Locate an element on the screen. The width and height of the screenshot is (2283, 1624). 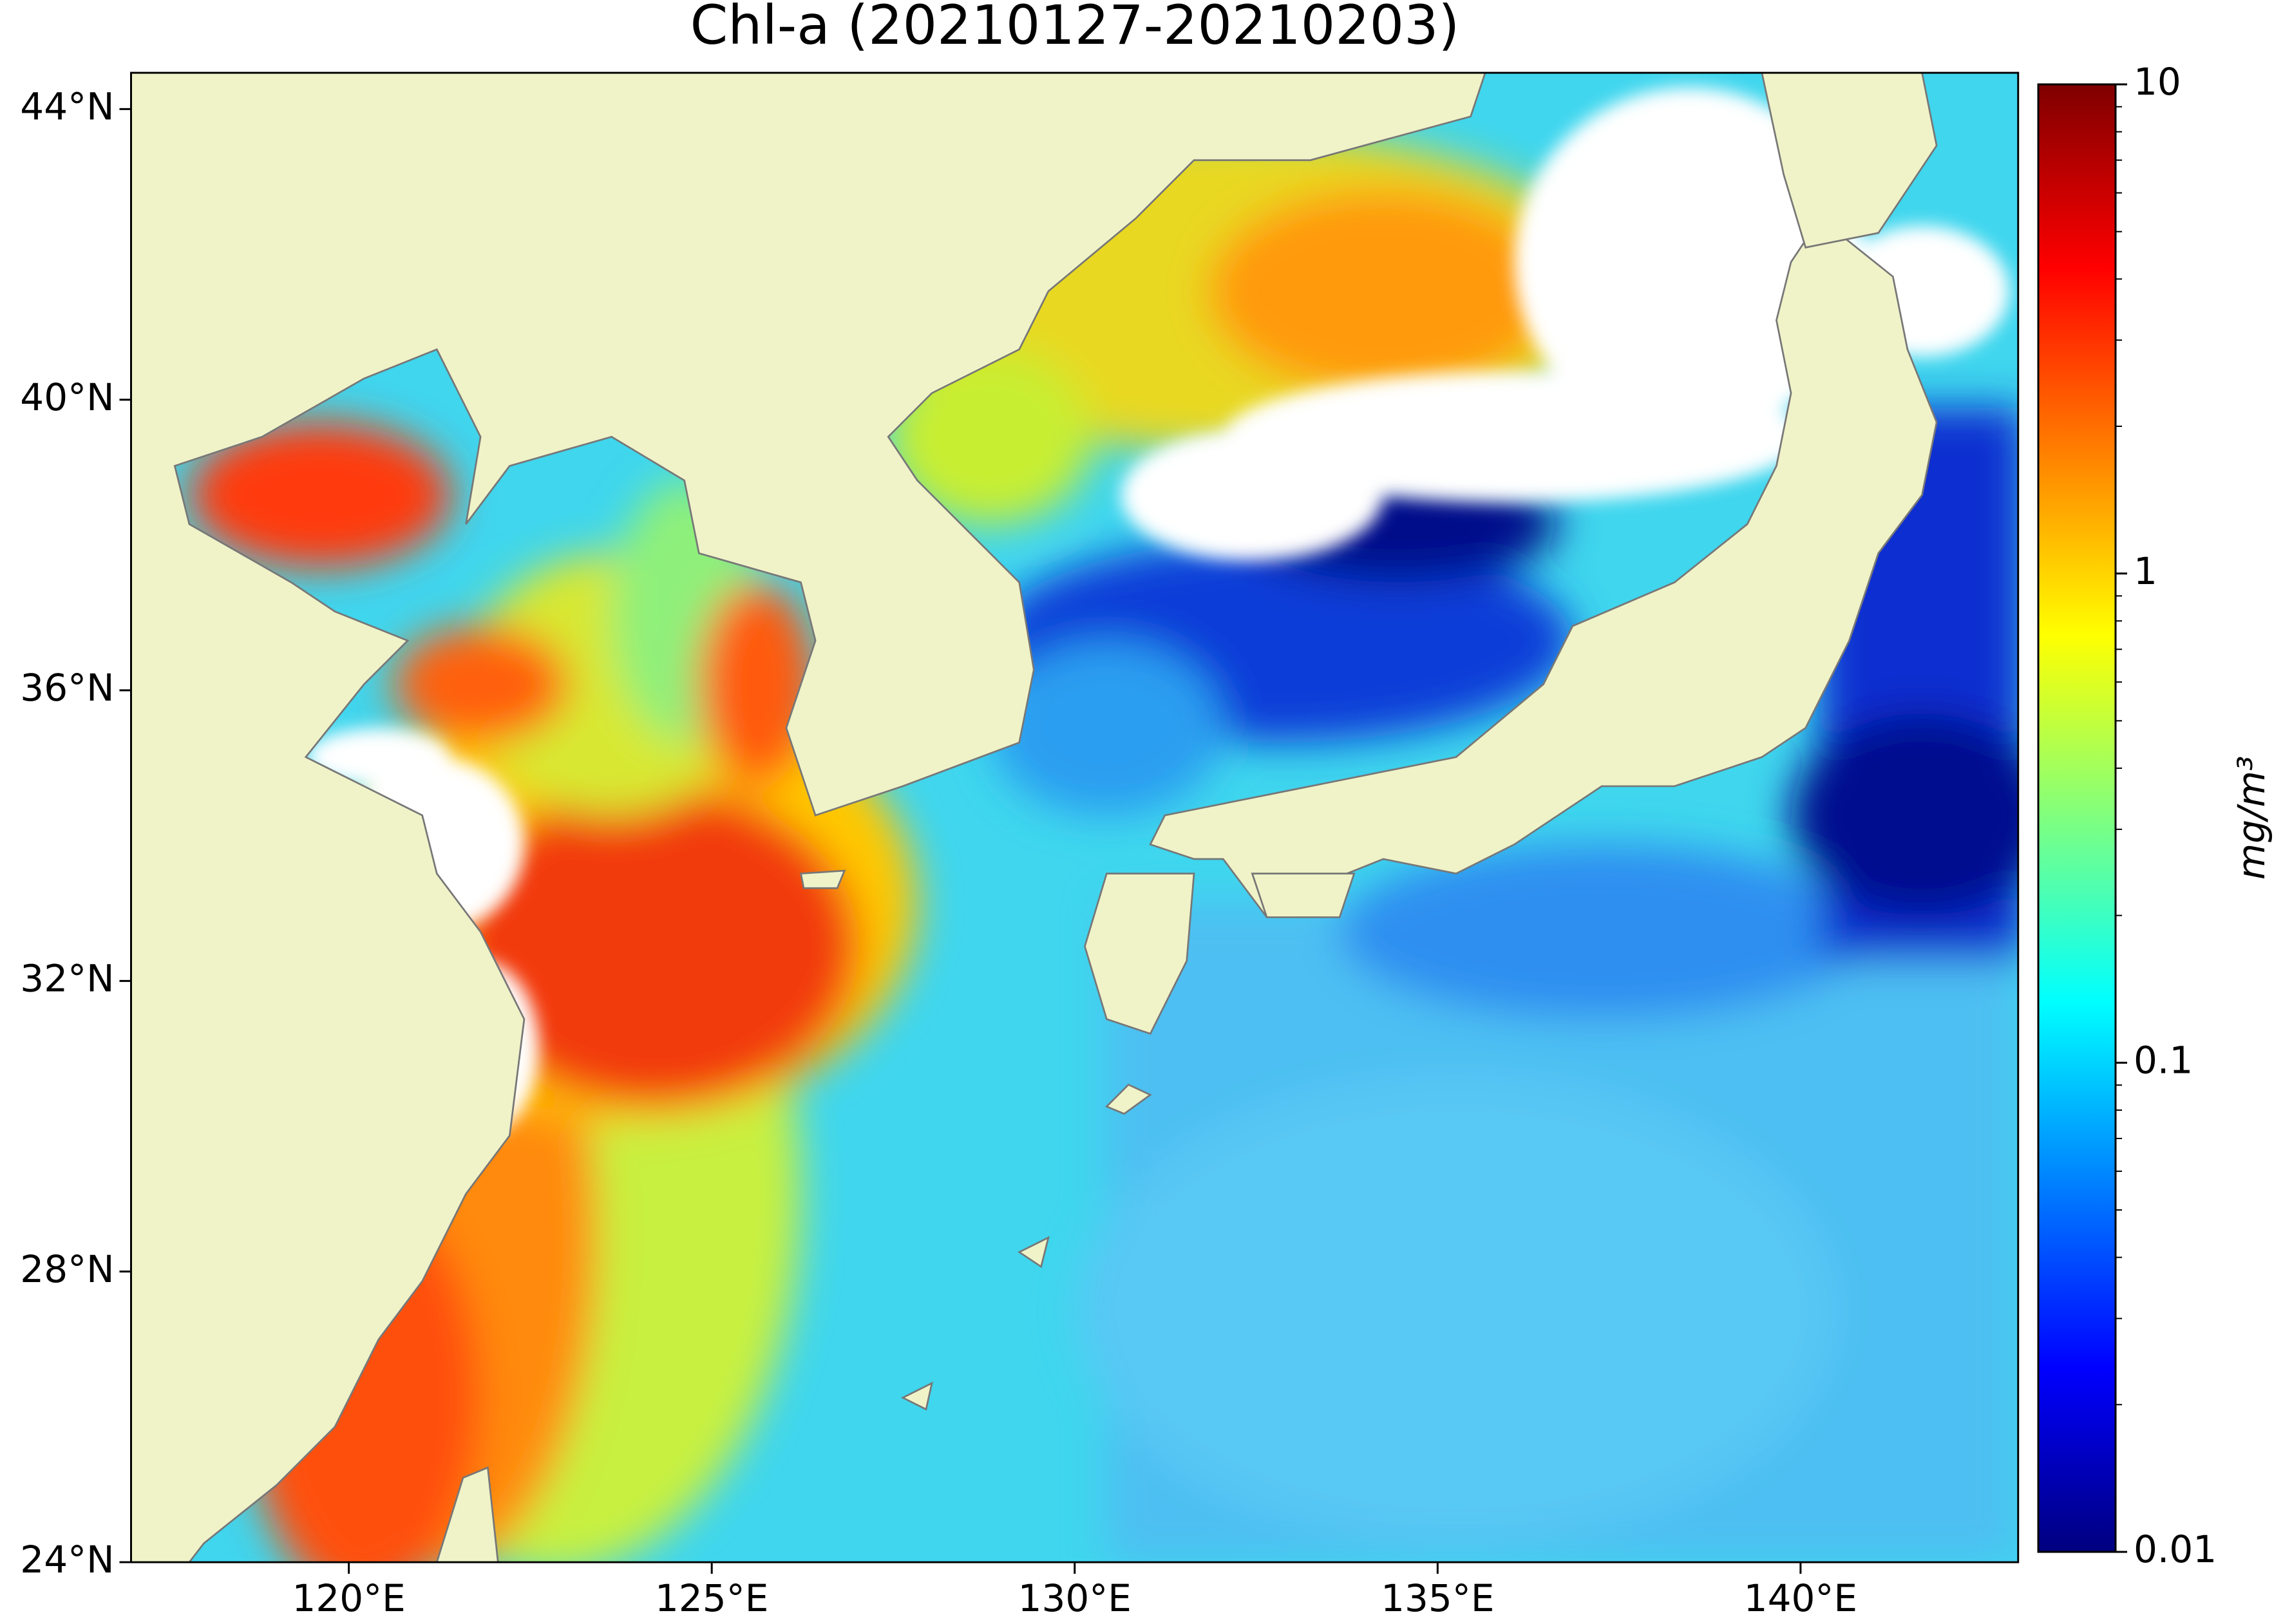
y-tick-label: 28°N is located at coordinates (67, 1269).